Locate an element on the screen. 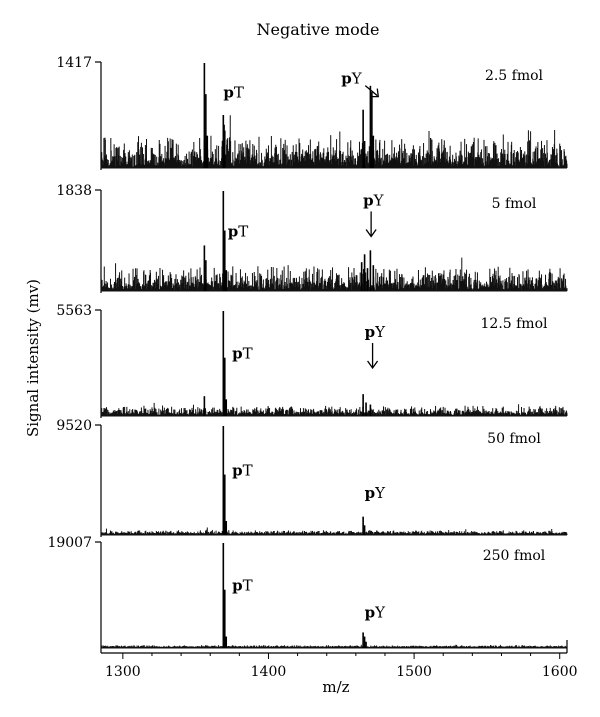  panel-ymax-label: 9520 is located at coordinates (74, 426).